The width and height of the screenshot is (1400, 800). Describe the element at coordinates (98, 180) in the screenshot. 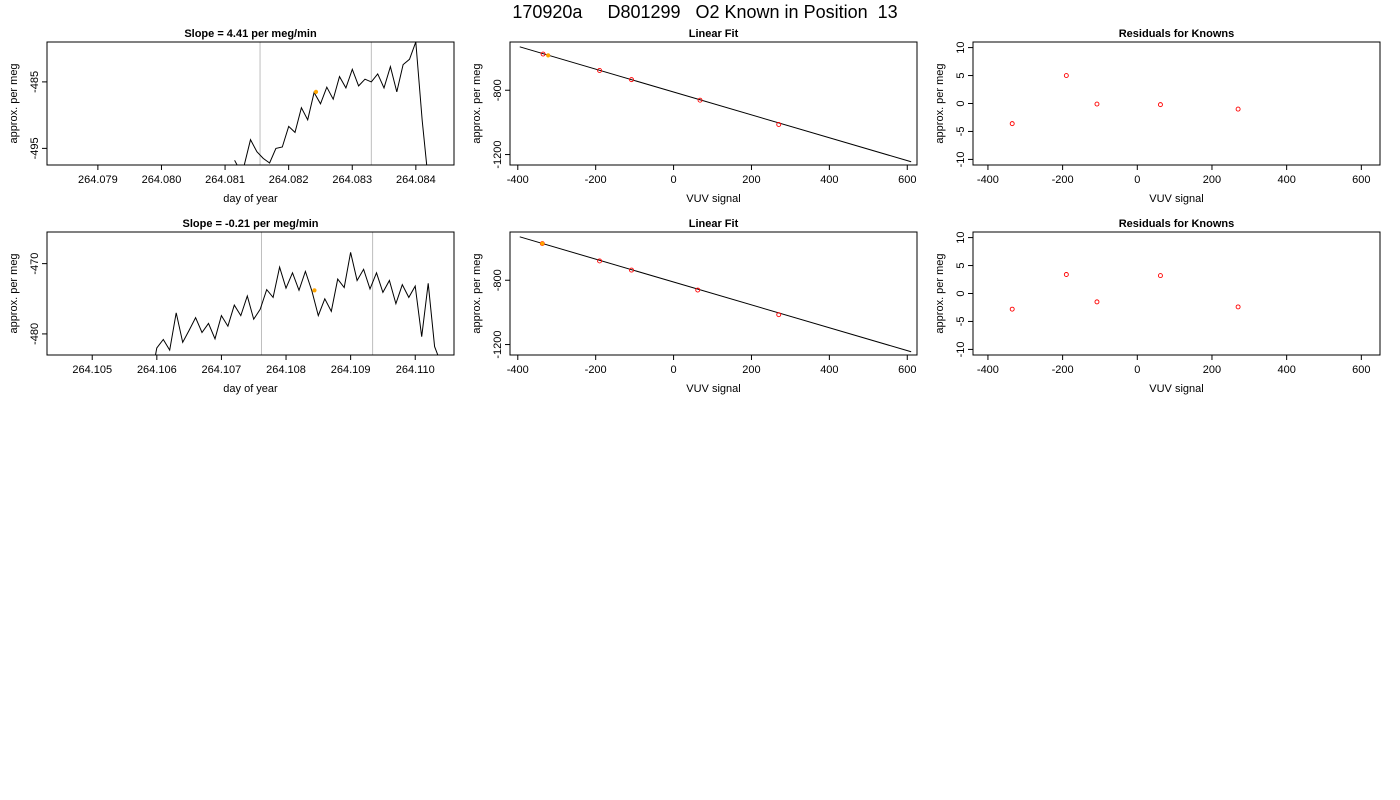

I see `x-tick-label: 264.079` at that location.